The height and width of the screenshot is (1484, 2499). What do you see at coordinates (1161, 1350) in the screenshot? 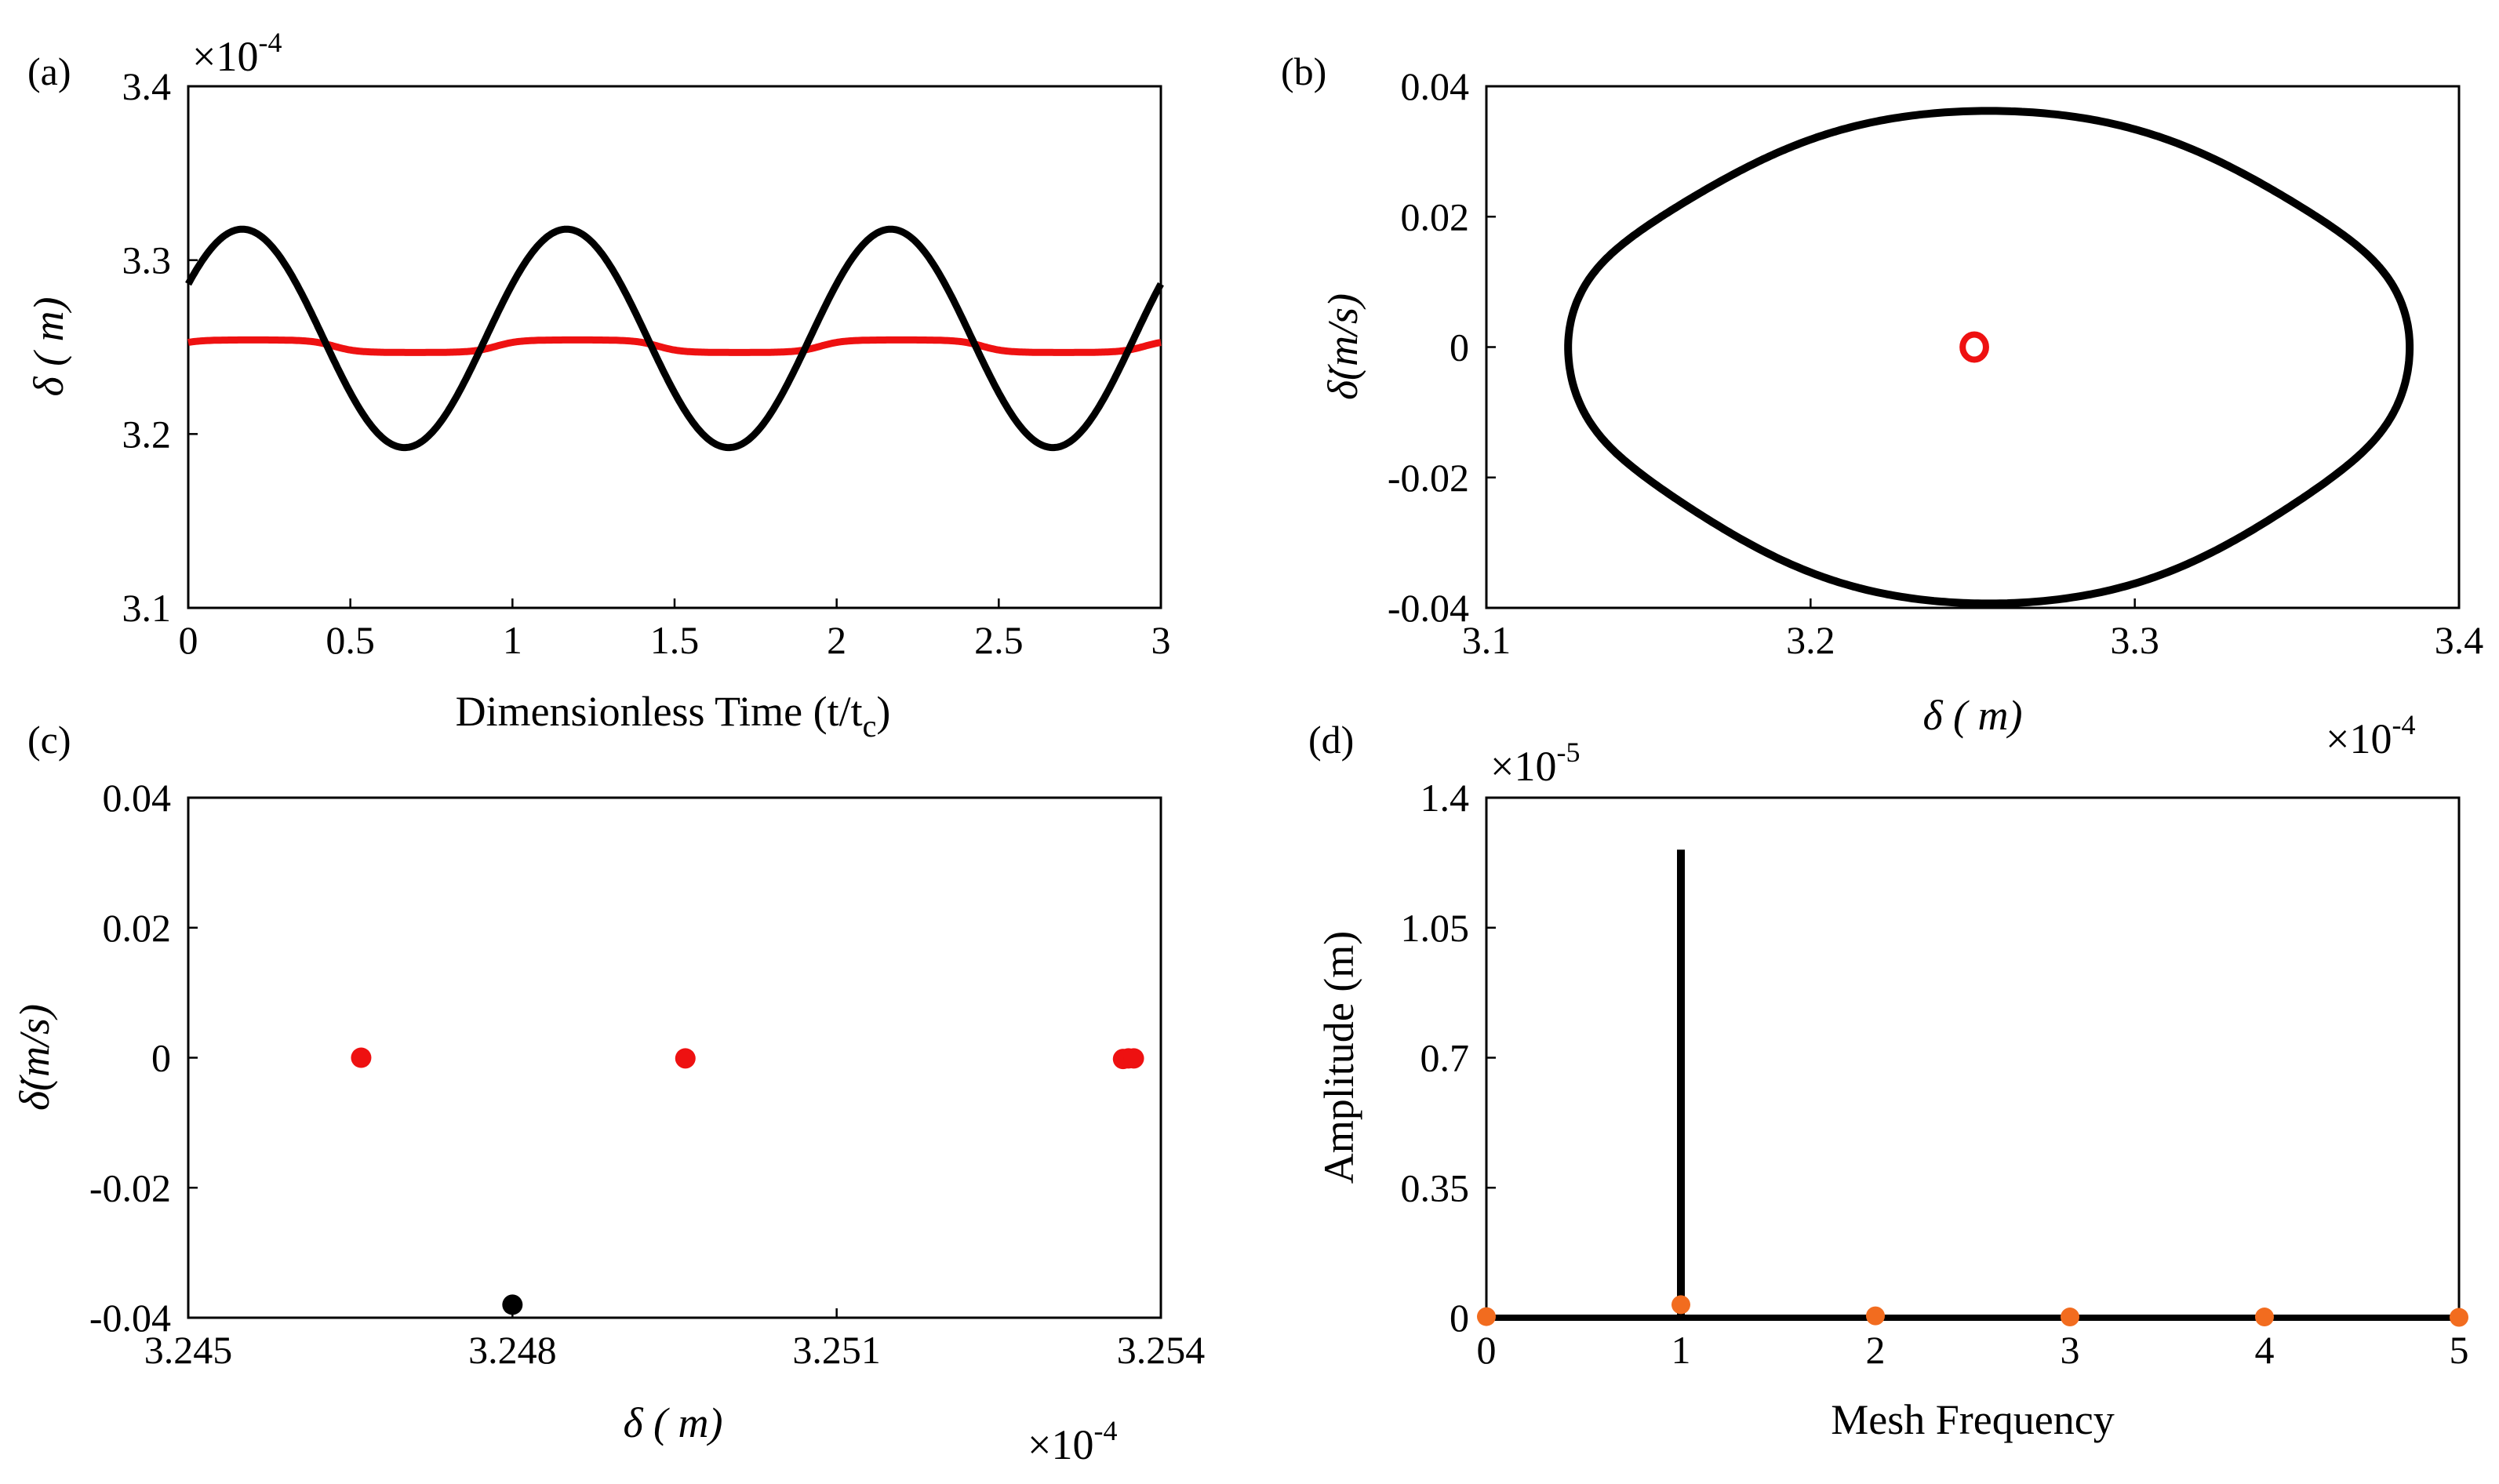
I see `panel-c-xtick-label: 3.254` at bounding box center [1161, 1350].